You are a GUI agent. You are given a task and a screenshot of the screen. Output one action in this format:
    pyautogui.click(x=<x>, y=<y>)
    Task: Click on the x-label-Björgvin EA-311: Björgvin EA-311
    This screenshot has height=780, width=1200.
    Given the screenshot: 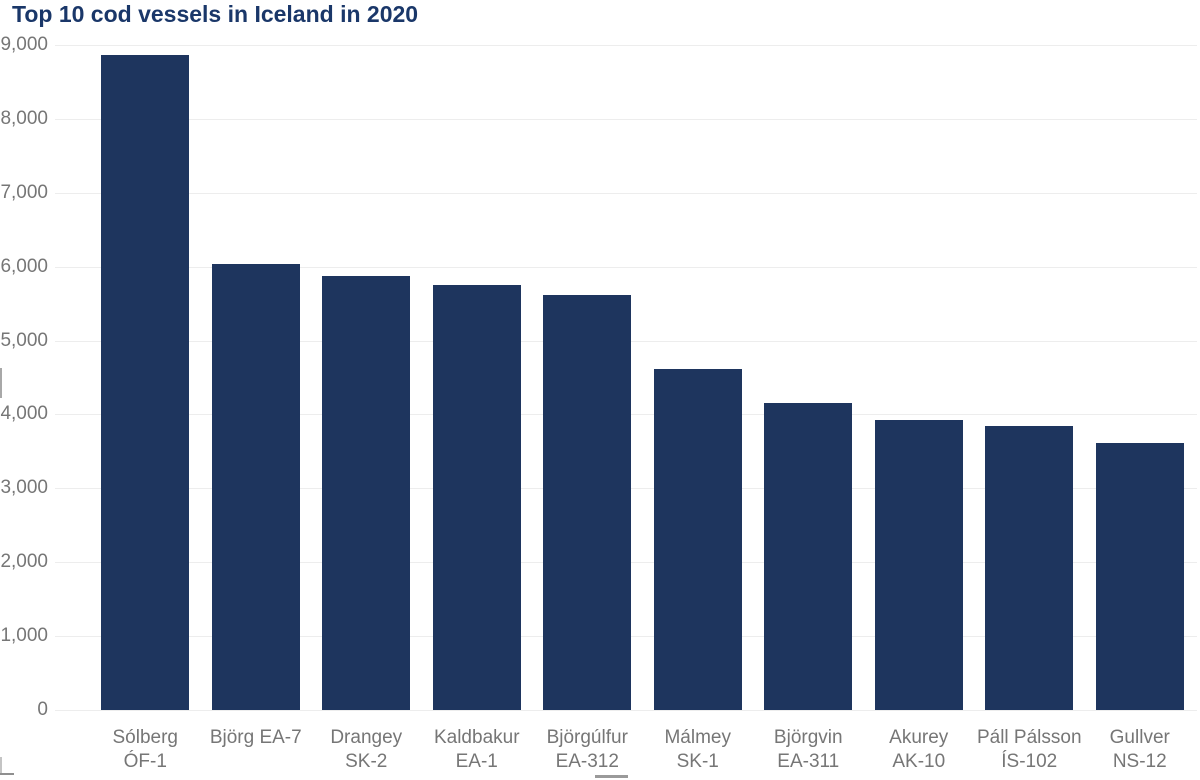 What is the action you would take?
    pyautogui.click(x=808, y=750)
    